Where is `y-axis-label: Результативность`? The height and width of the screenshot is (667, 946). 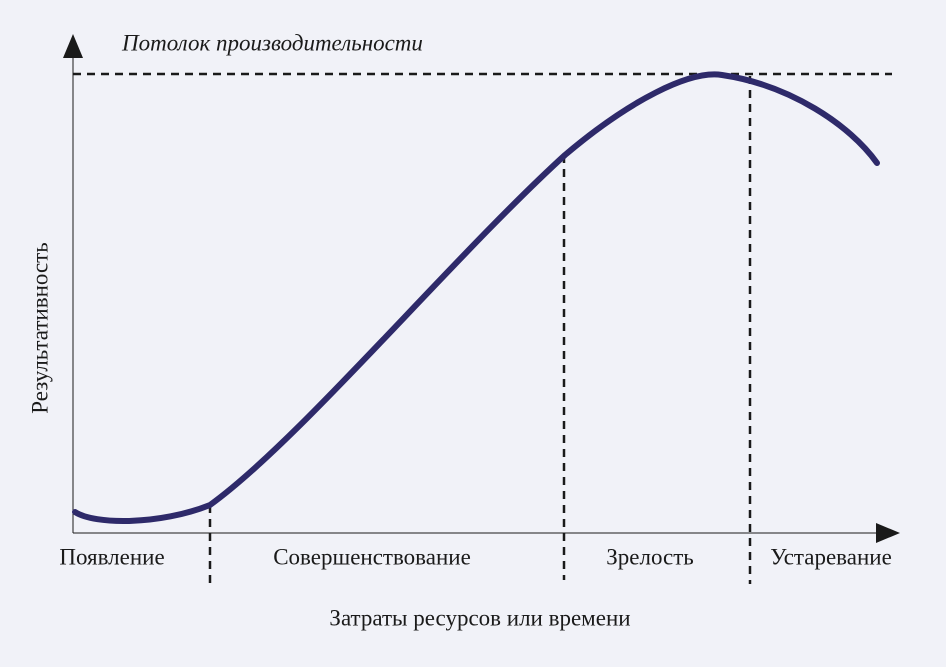
y-axis-label: Результативность is located at coordinates (39, 327).